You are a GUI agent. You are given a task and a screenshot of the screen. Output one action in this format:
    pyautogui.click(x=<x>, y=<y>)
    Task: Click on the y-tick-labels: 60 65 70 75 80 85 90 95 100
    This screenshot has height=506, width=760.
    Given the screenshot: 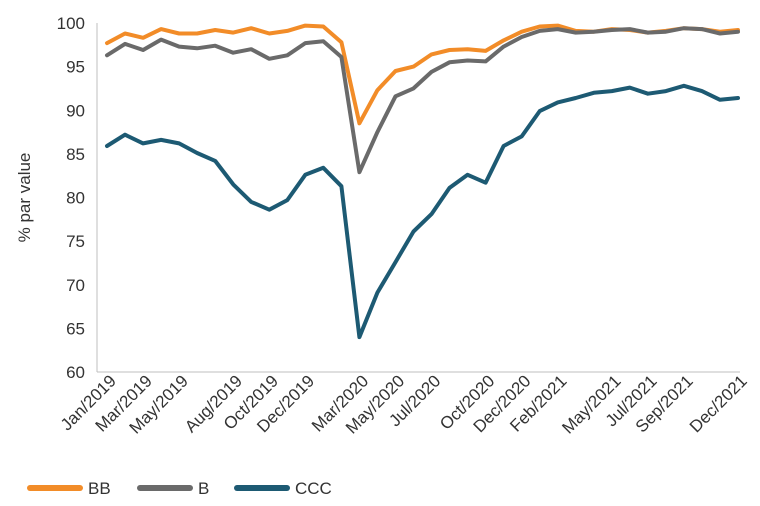 What is the action you would take?
    pyautogui.click(x=71, y=198)
    